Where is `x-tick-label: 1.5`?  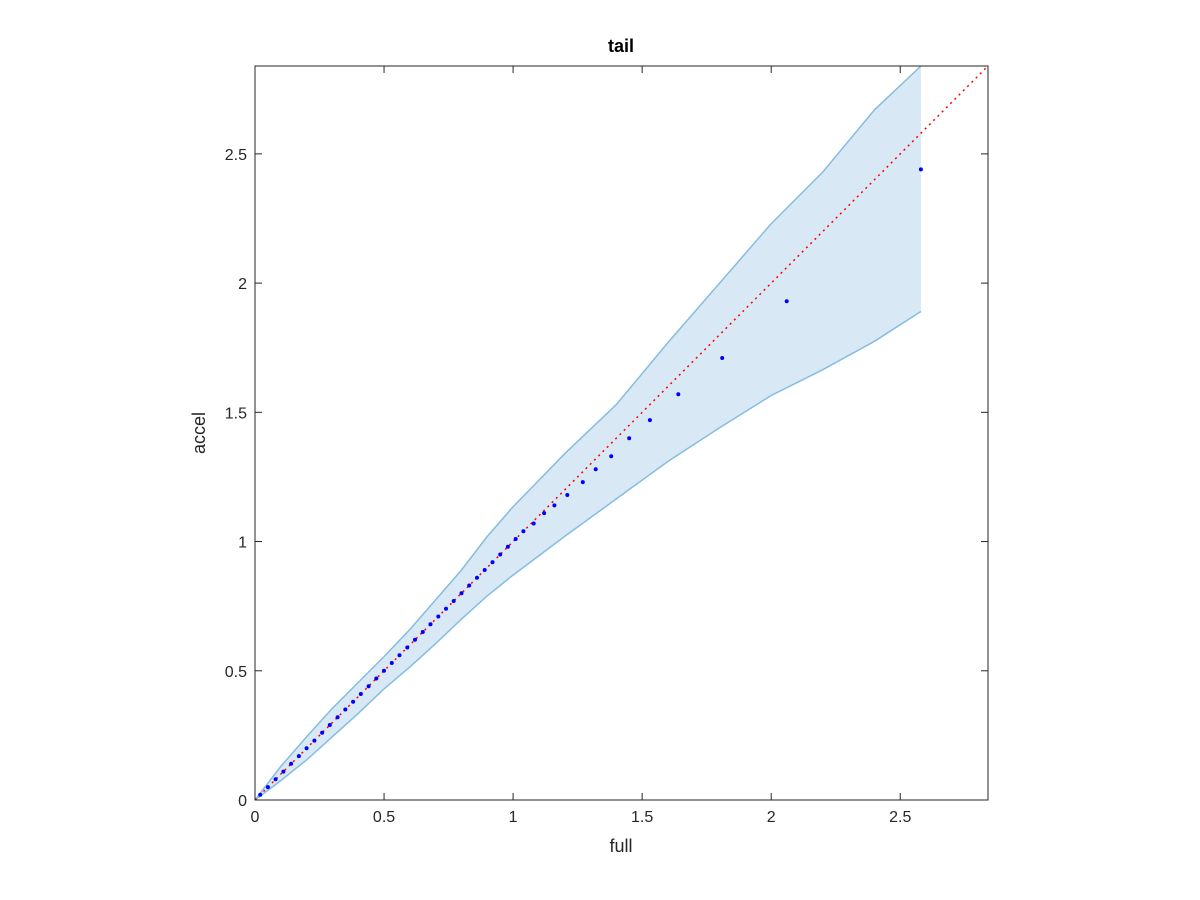
x-tick-label: 1.5 is located at coordinates (642, 817).